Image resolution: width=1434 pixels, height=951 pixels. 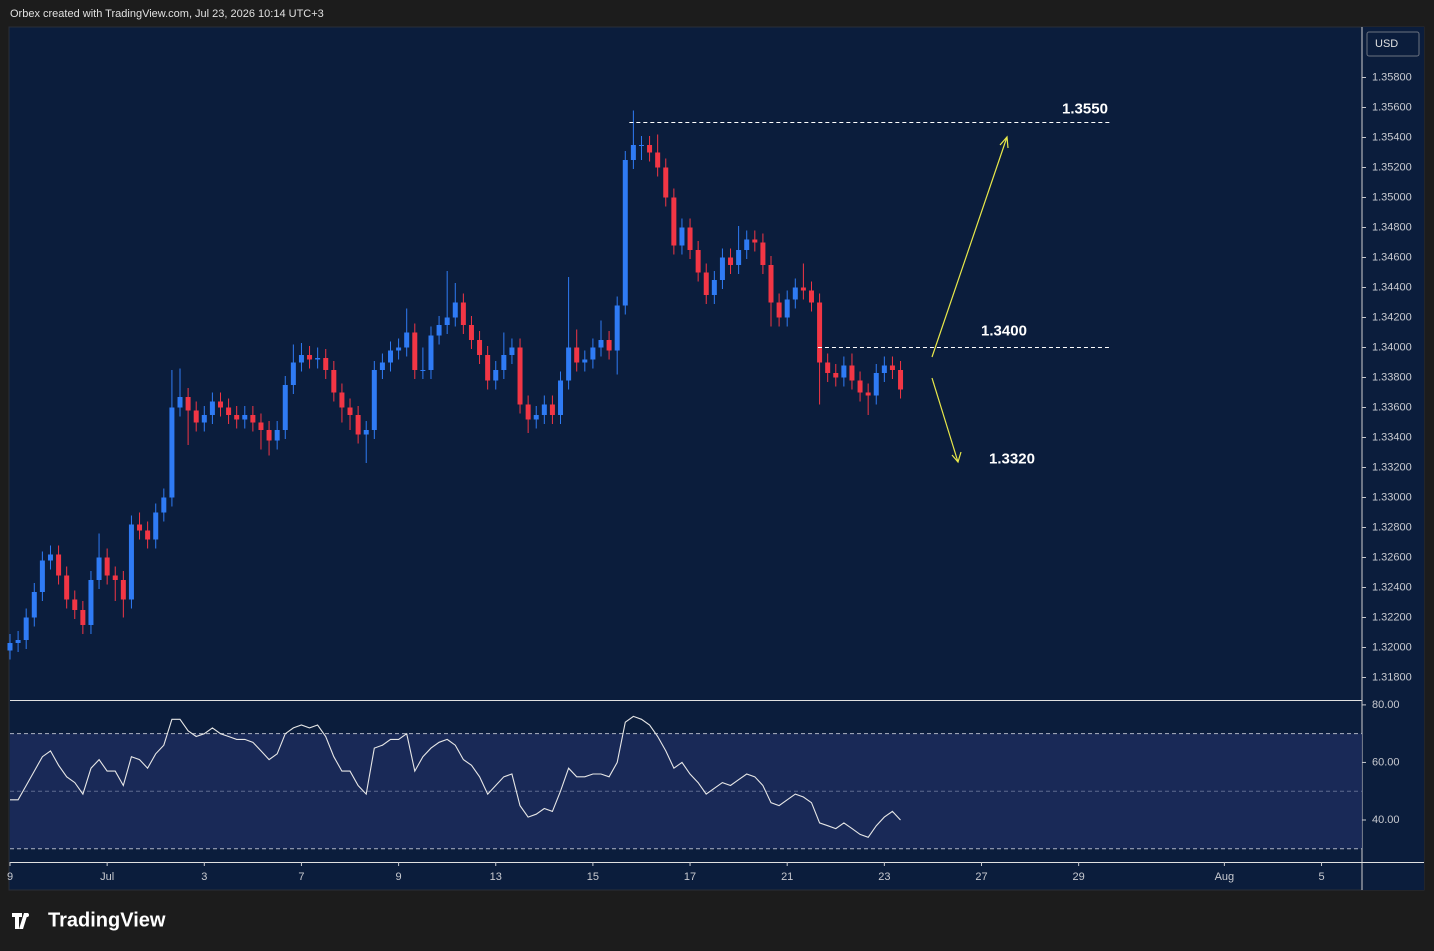 I want to click on y-tick-label: 1.34600, so click(x=1392, y=257).